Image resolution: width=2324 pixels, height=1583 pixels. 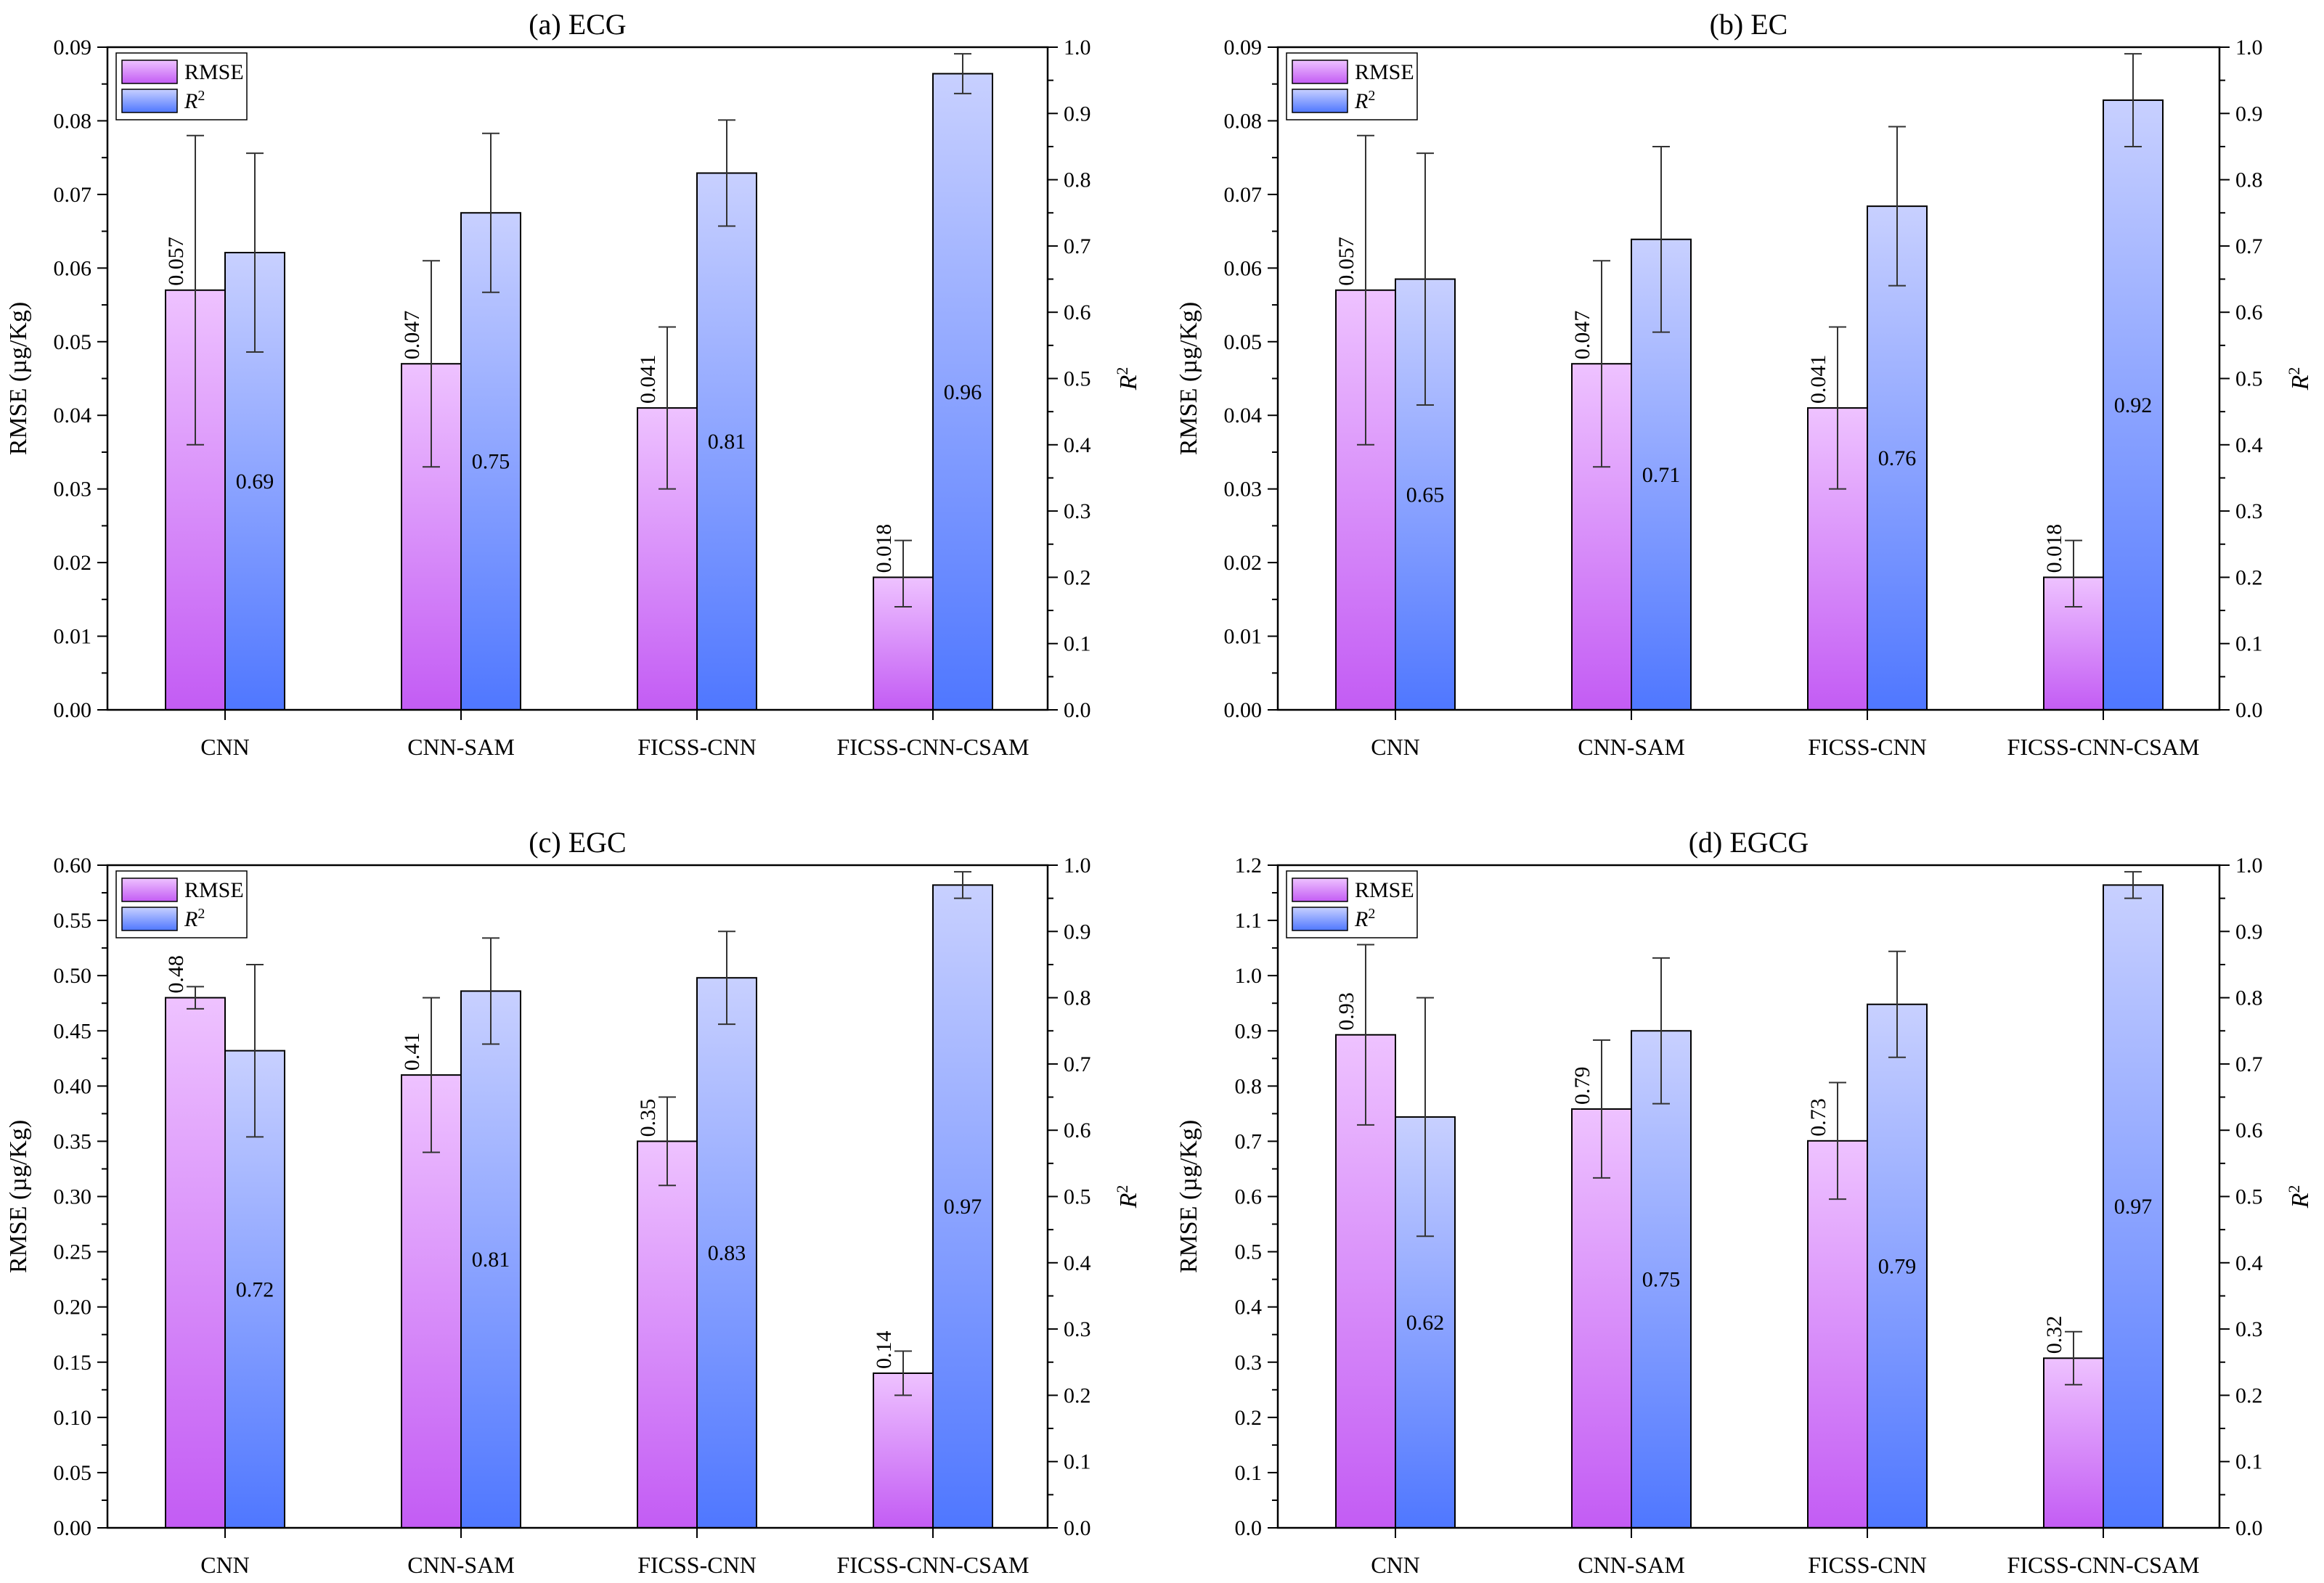 What do you see at coordinates (176, 261) in the screenshot?
I see `data-label-rmse: 0.057` at bounding box center [176, 261].